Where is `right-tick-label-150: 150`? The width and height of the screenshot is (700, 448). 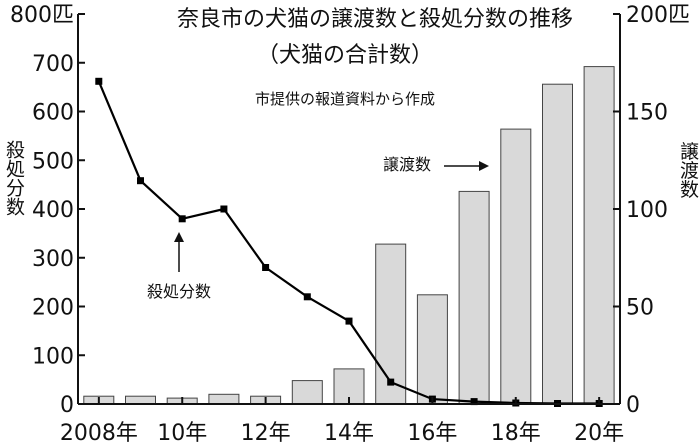
right-tick-label-150: 150 is located at coordinates (647, 113).